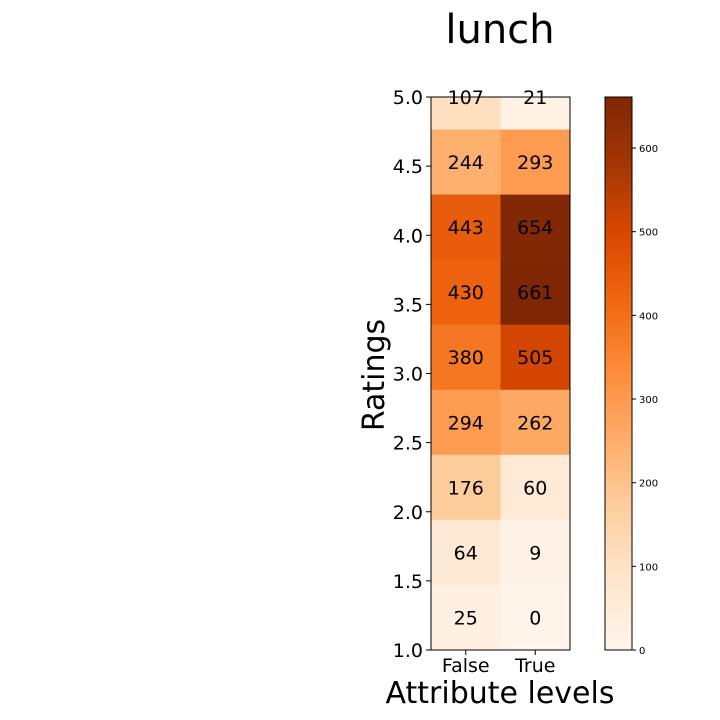  I want to click on cell-value-label: 244, so click(466, 163).